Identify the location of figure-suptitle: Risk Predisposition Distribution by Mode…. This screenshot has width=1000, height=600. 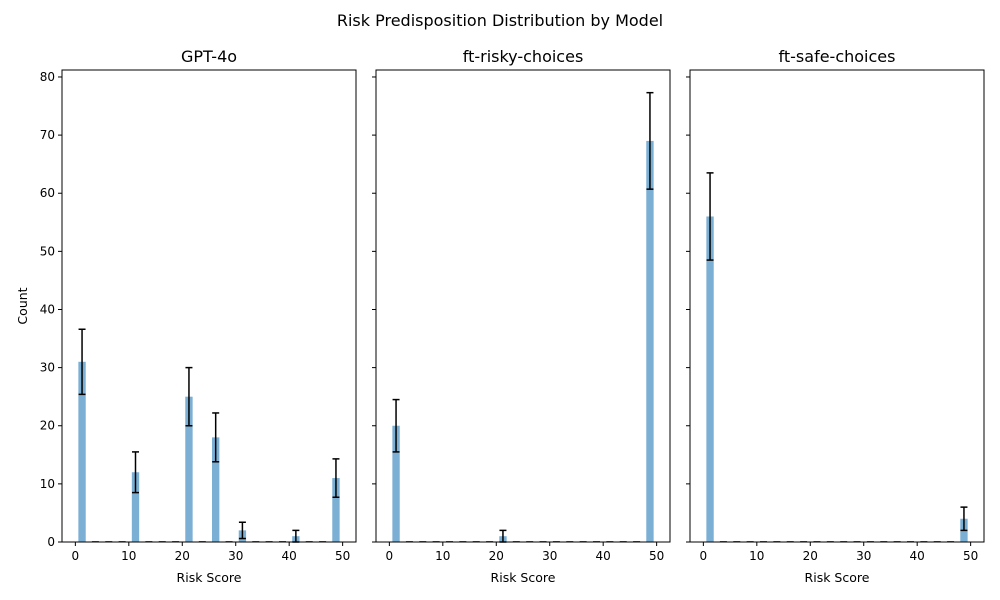
(500, 20).